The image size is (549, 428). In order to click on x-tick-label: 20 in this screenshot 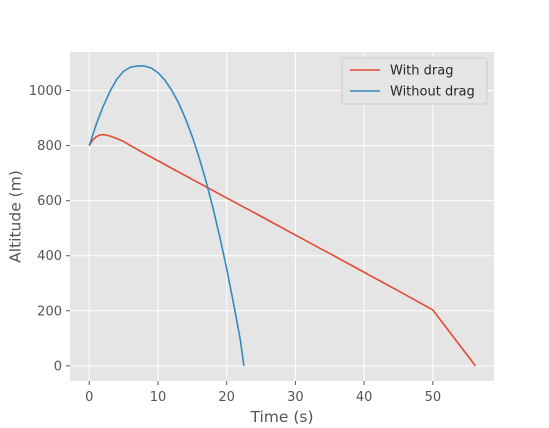, I will do `click(226, 397)`.